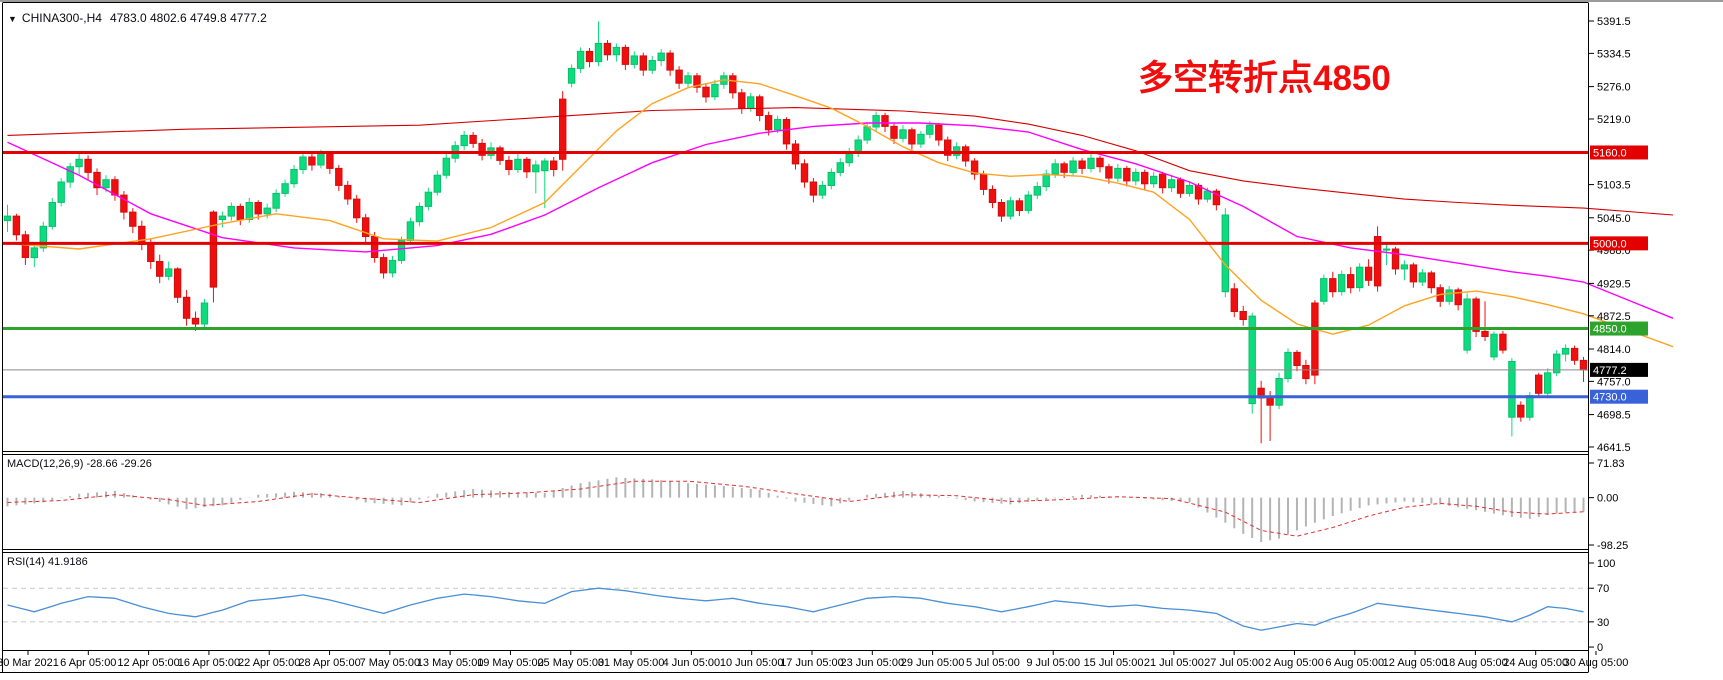 This screenshot has height=680, width=1723. I want to click on macd-histogram-layer, so click(795, 510).